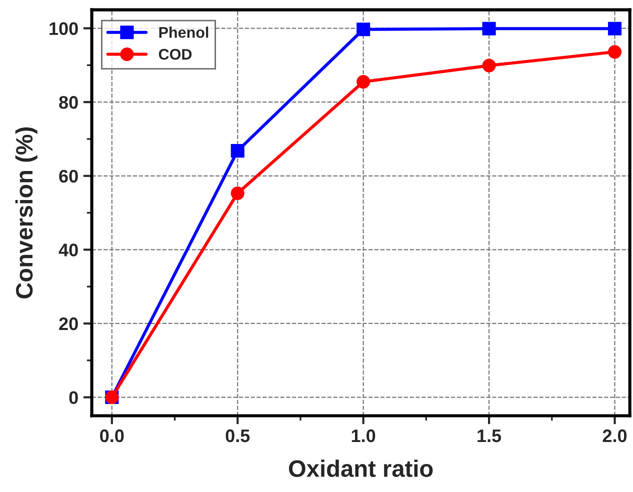  What do you see at coordinates (68, 323) in the screenshot?
I see `y-tick-label: 20` at bounding box center [68, 323].